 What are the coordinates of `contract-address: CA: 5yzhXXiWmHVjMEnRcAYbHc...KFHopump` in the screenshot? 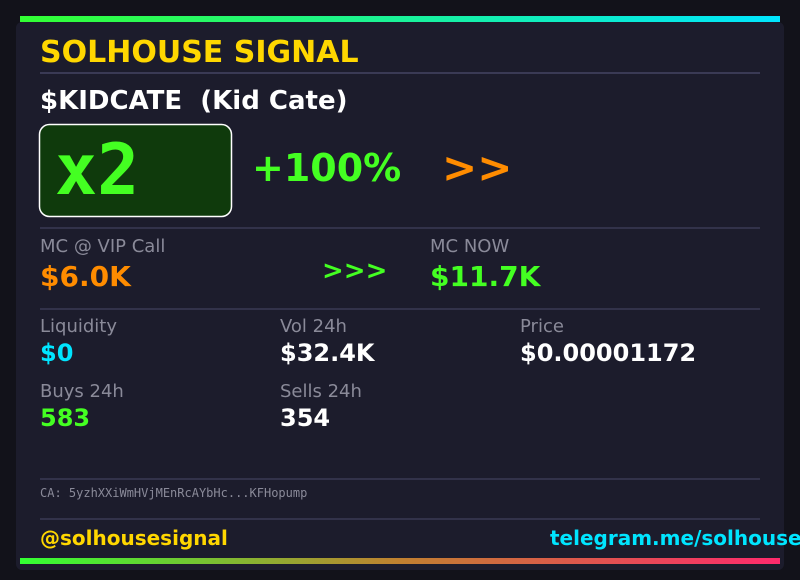 It's located at (173, 493).